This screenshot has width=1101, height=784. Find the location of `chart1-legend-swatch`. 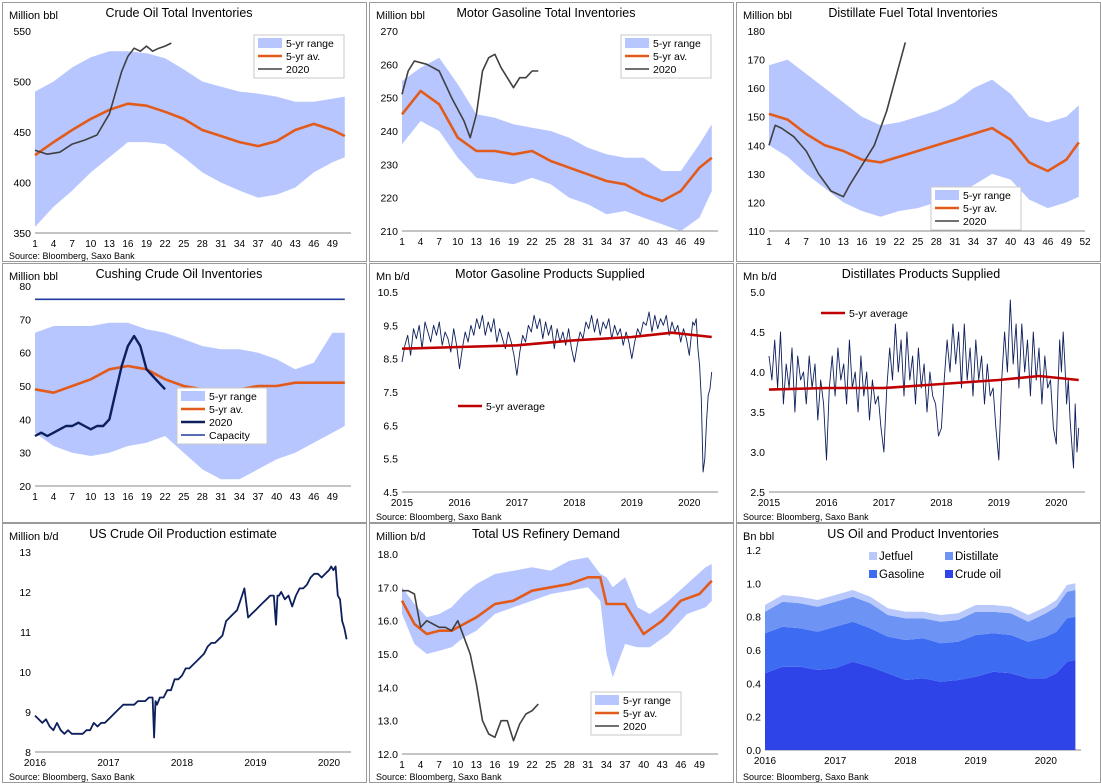

chart1-legend-swatch is located at coordinates (637, 43).